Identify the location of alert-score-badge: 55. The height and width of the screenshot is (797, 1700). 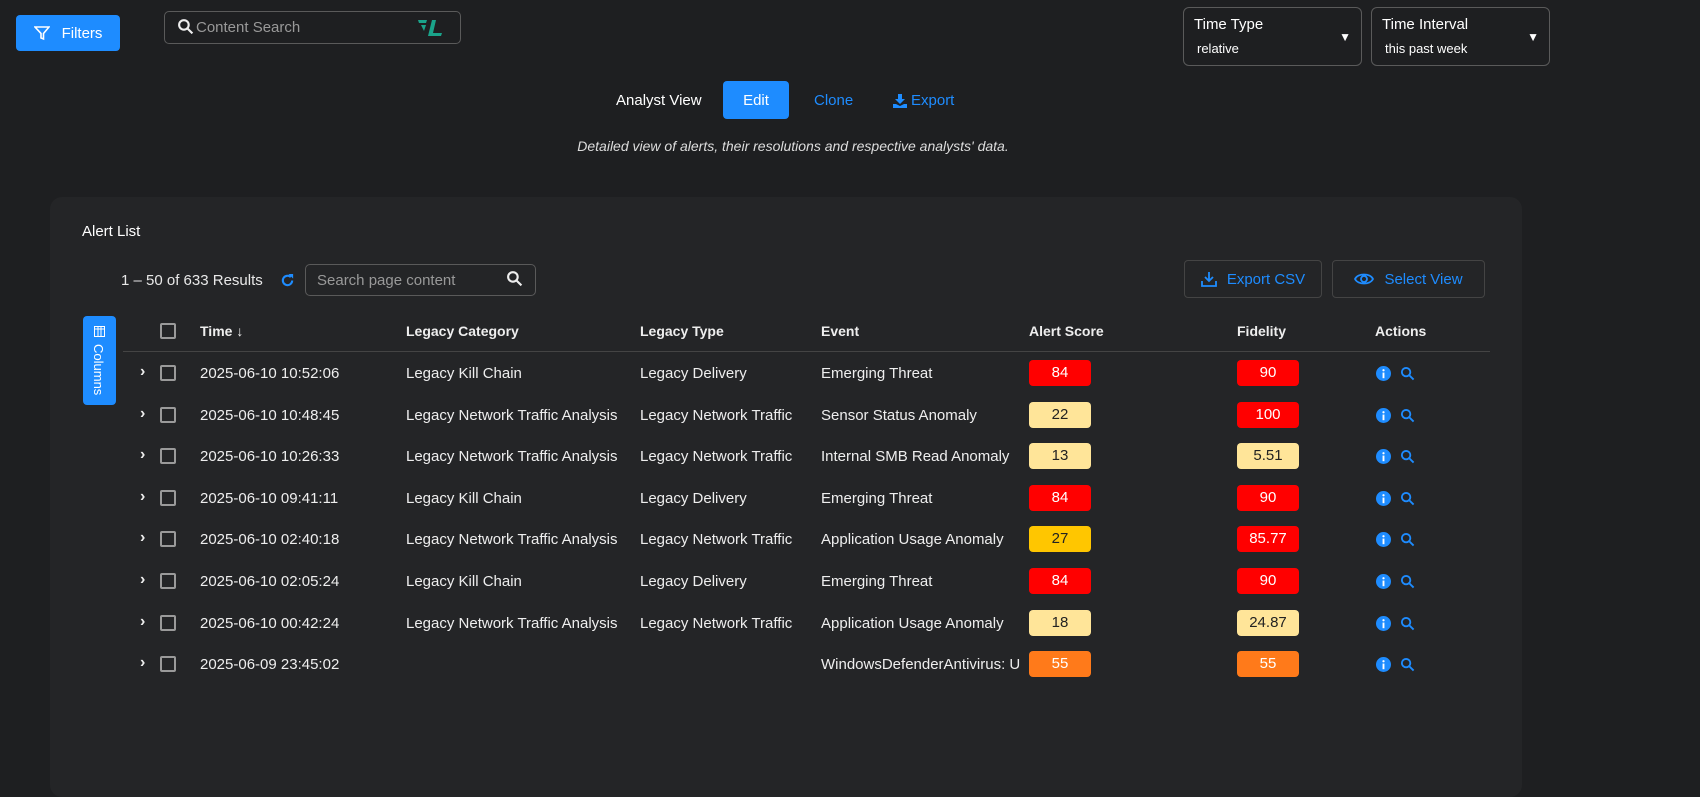
(1060, 664).